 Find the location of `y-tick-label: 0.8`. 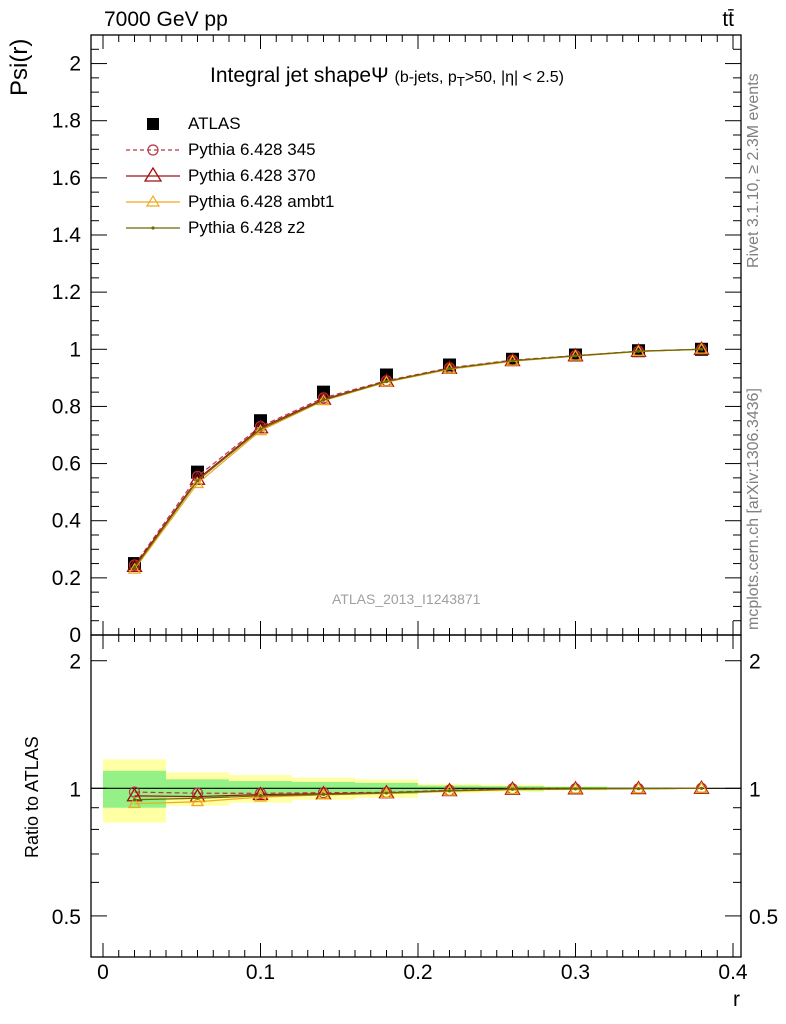

y-tick-label: 0.8 is located at coordinates (66, 406).